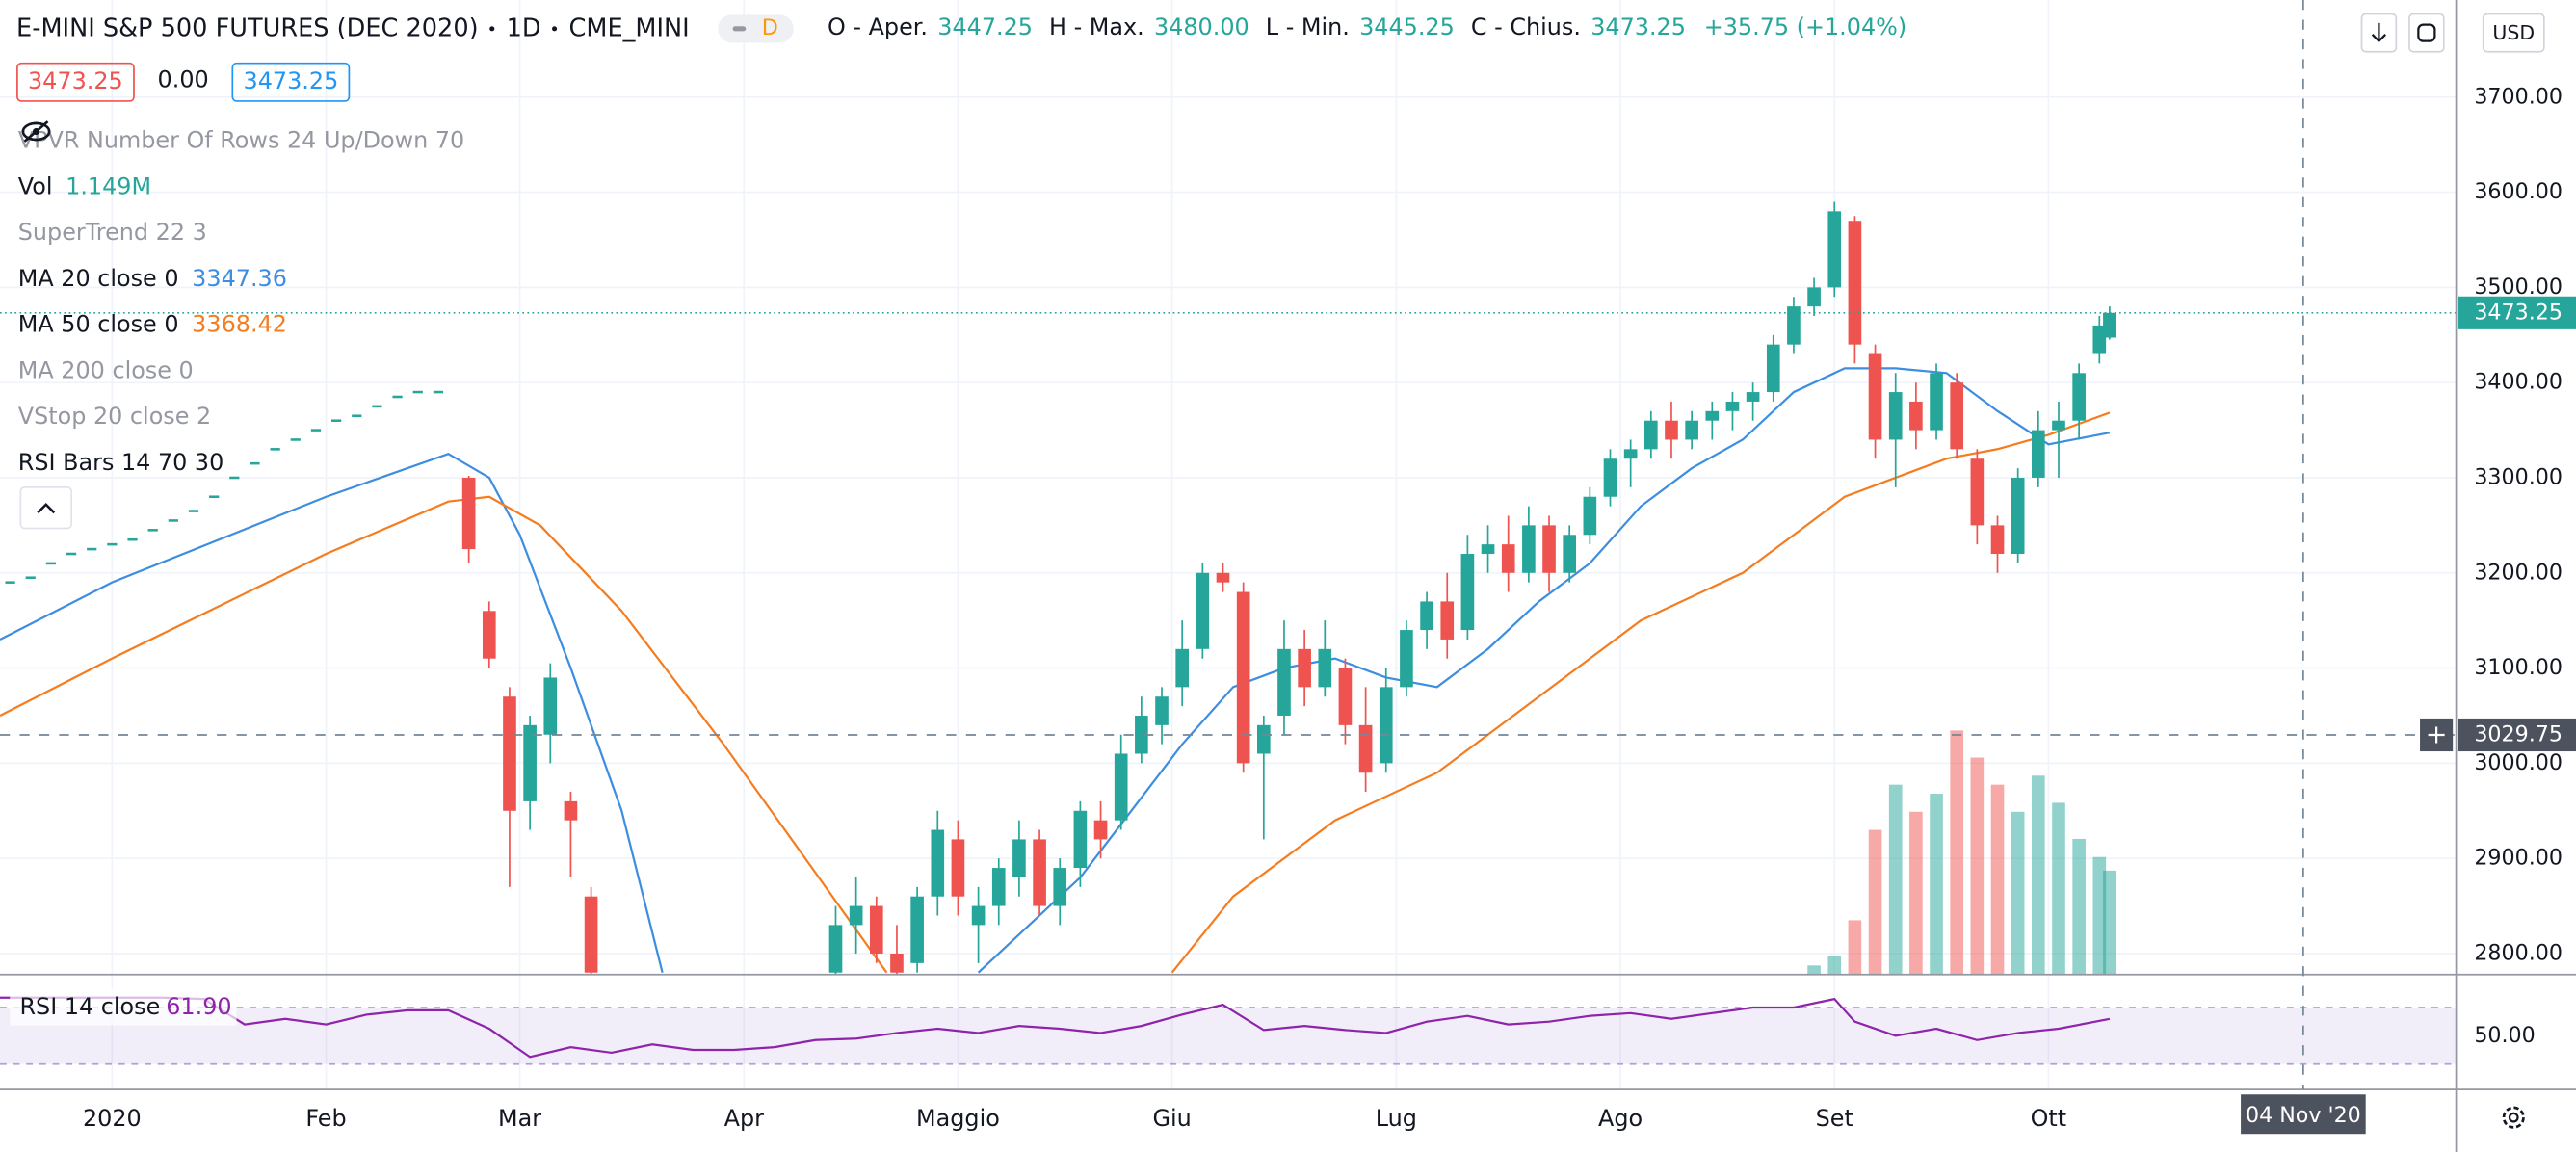 Image resolution: width=2576 pixels, height=1152 pixels. I want to click on refresh-button, so click(2426, 33).